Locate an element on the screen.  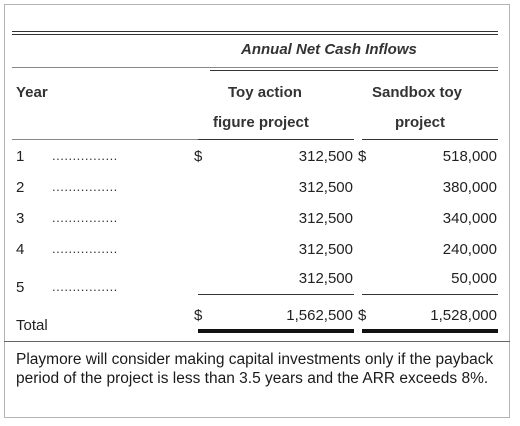
total-dollar-sandbox: $ is located at coordinates (362, 315).